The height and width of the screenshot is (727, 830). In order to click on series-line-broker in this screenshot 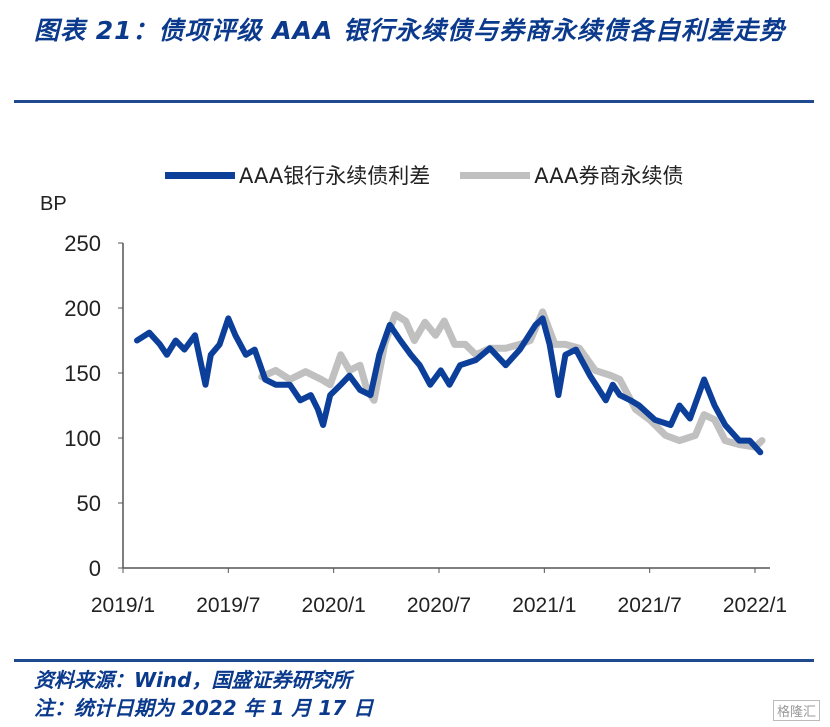, I will do `click(512, 379)`.